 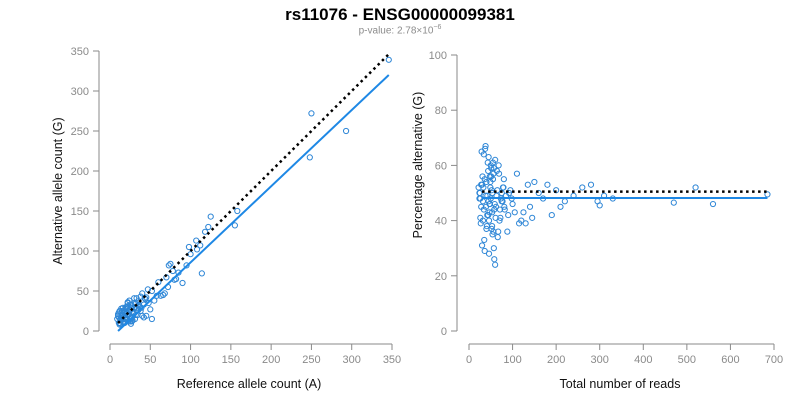 I want to click on right-x-tick-label: 600, so click(x=730, y=360).